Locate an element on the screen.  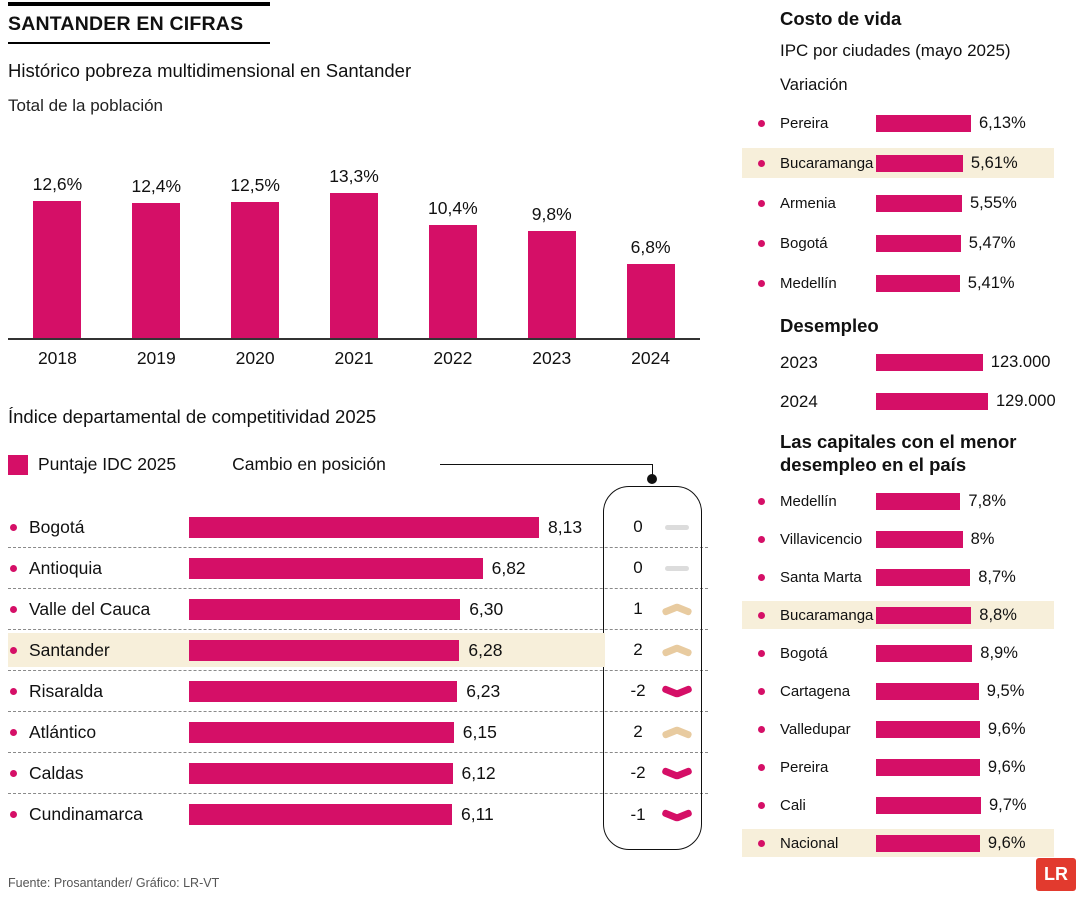
city-row: Valledupar 9,6% is located at coordinates (913, 729).